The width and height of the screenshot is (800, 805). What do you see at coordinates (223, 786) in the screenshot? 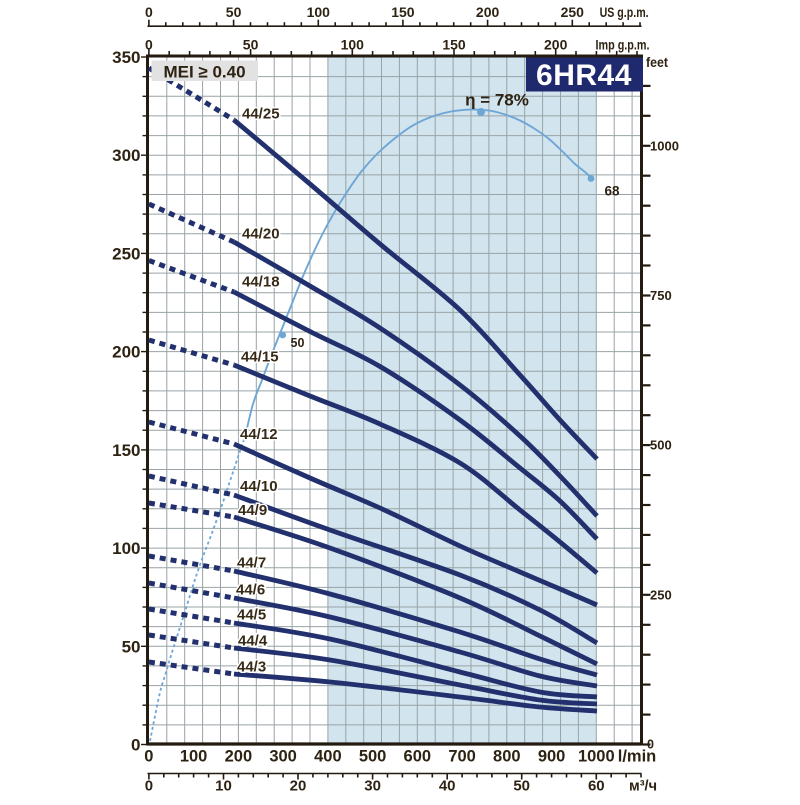
I see `svg-text: 10` at bounding box center [223, 786].